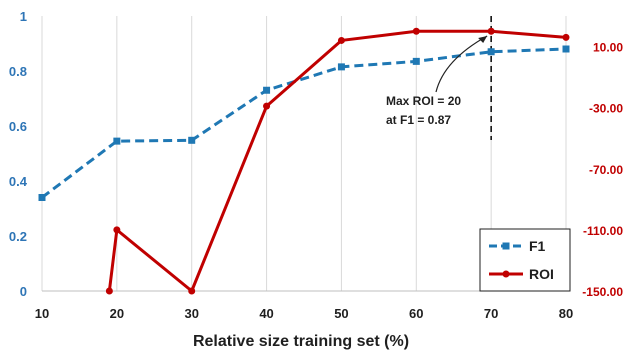  I want to click on x-axis-label: Relative size training set (%), so click(301, 341).